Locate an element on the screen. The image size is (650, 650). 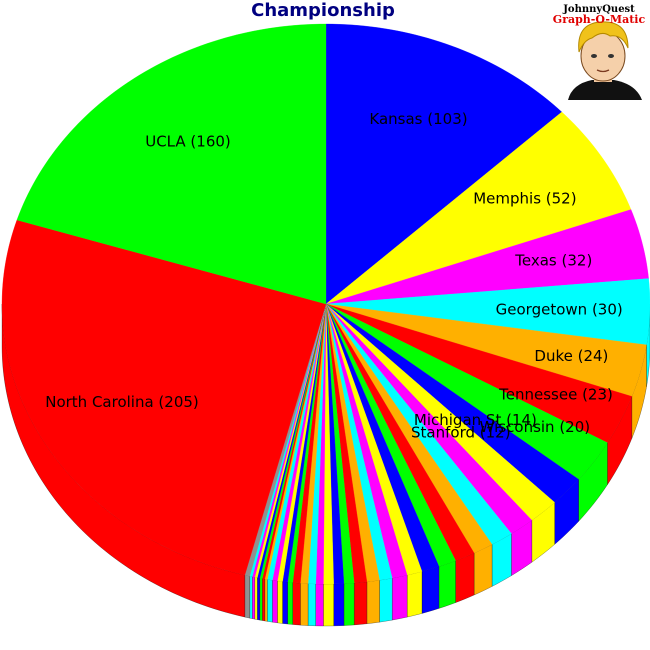
logo-shirt-shape is located at coordinates (605, 90).